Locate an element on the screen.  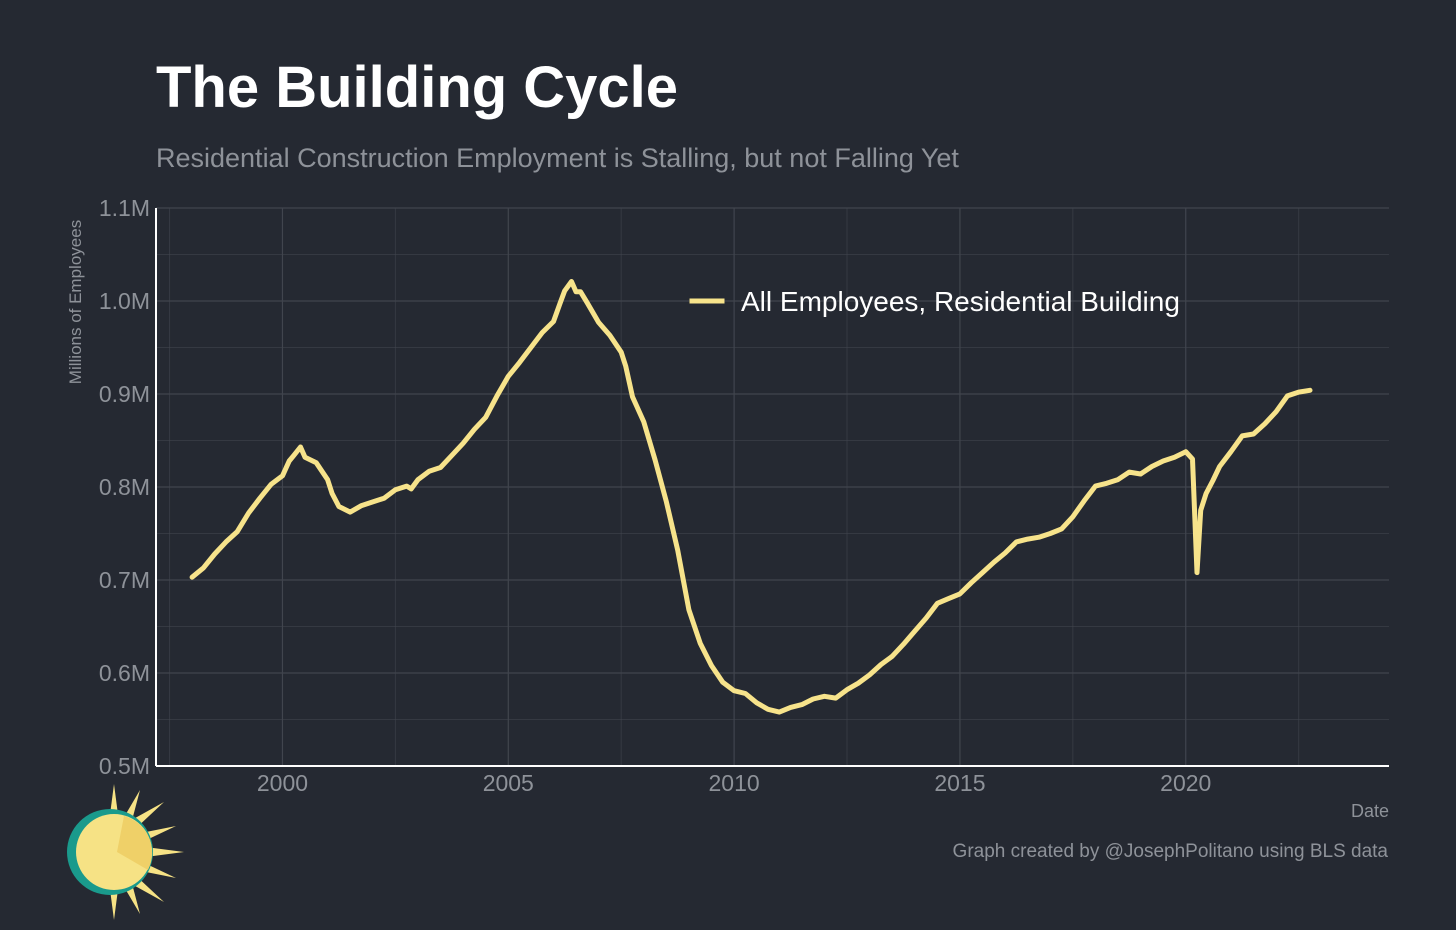
x-tick-label: 2005 is located at coordinates (508, 783).